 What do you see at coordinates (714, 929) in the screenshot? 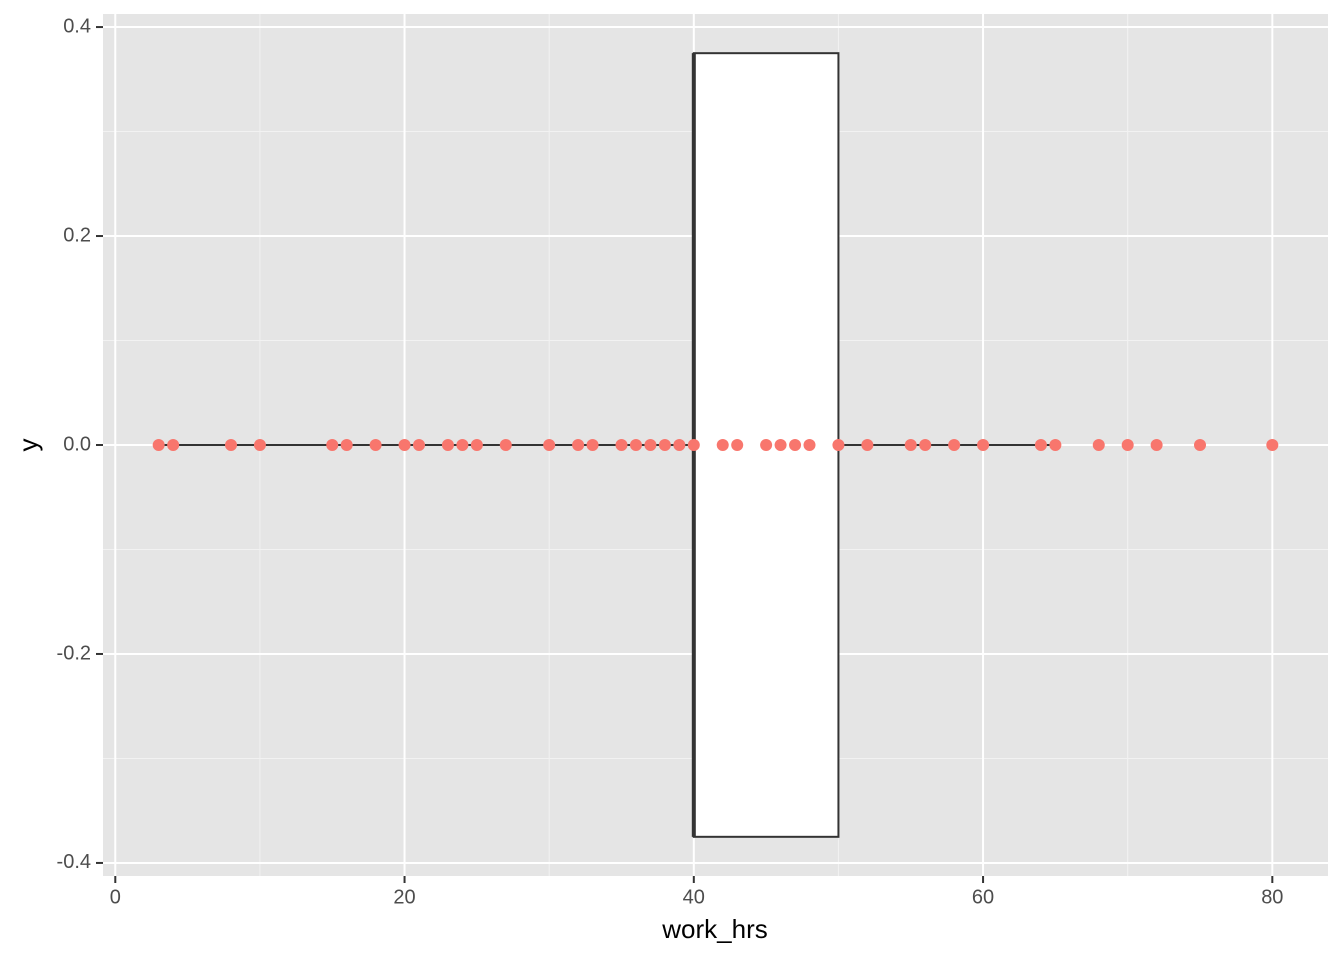
I see `x-axis-label: work_hrs` at bounding box center [714, 929].